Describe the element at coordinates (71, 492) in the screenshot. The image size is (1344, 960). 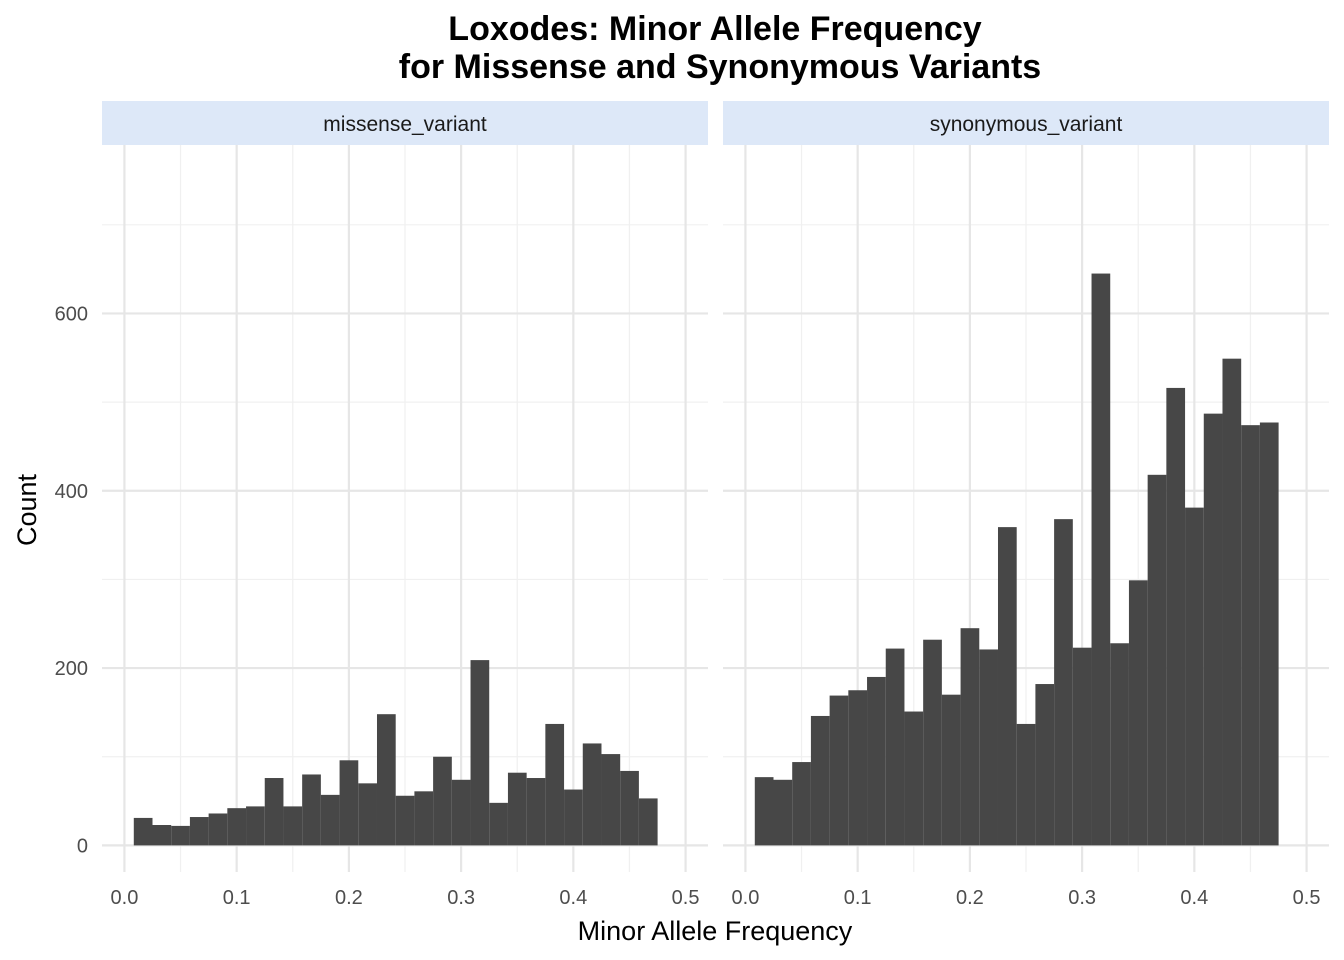
I see `y-tick-label: 400` at that location.